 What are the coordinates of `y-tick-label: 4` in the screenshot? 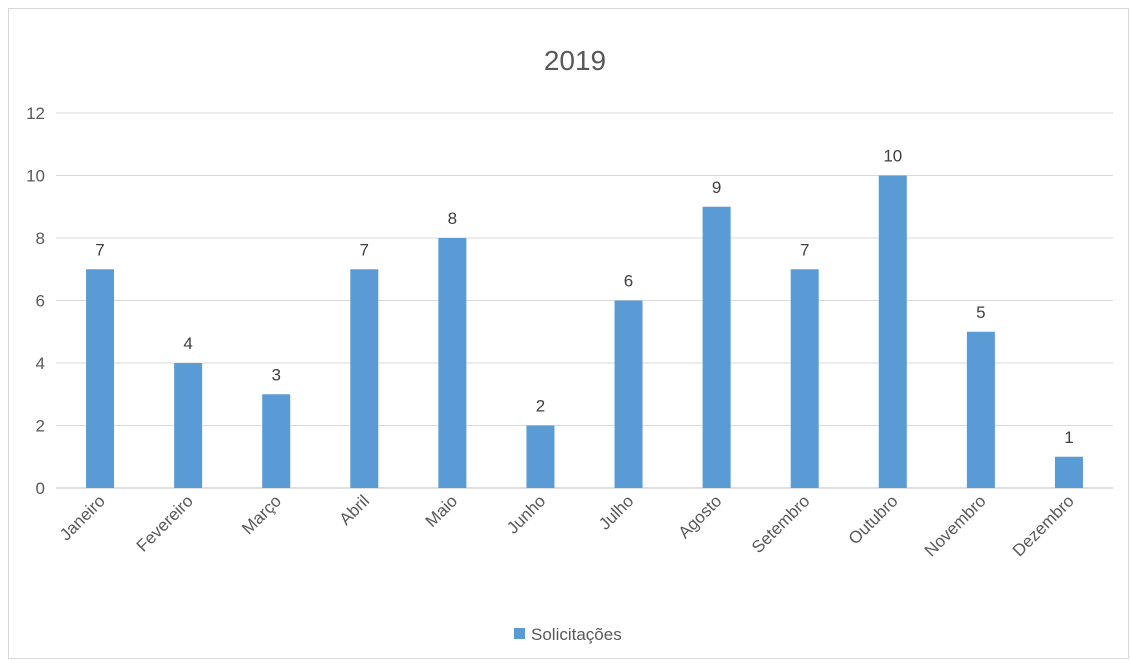 It's located at (40, 363).